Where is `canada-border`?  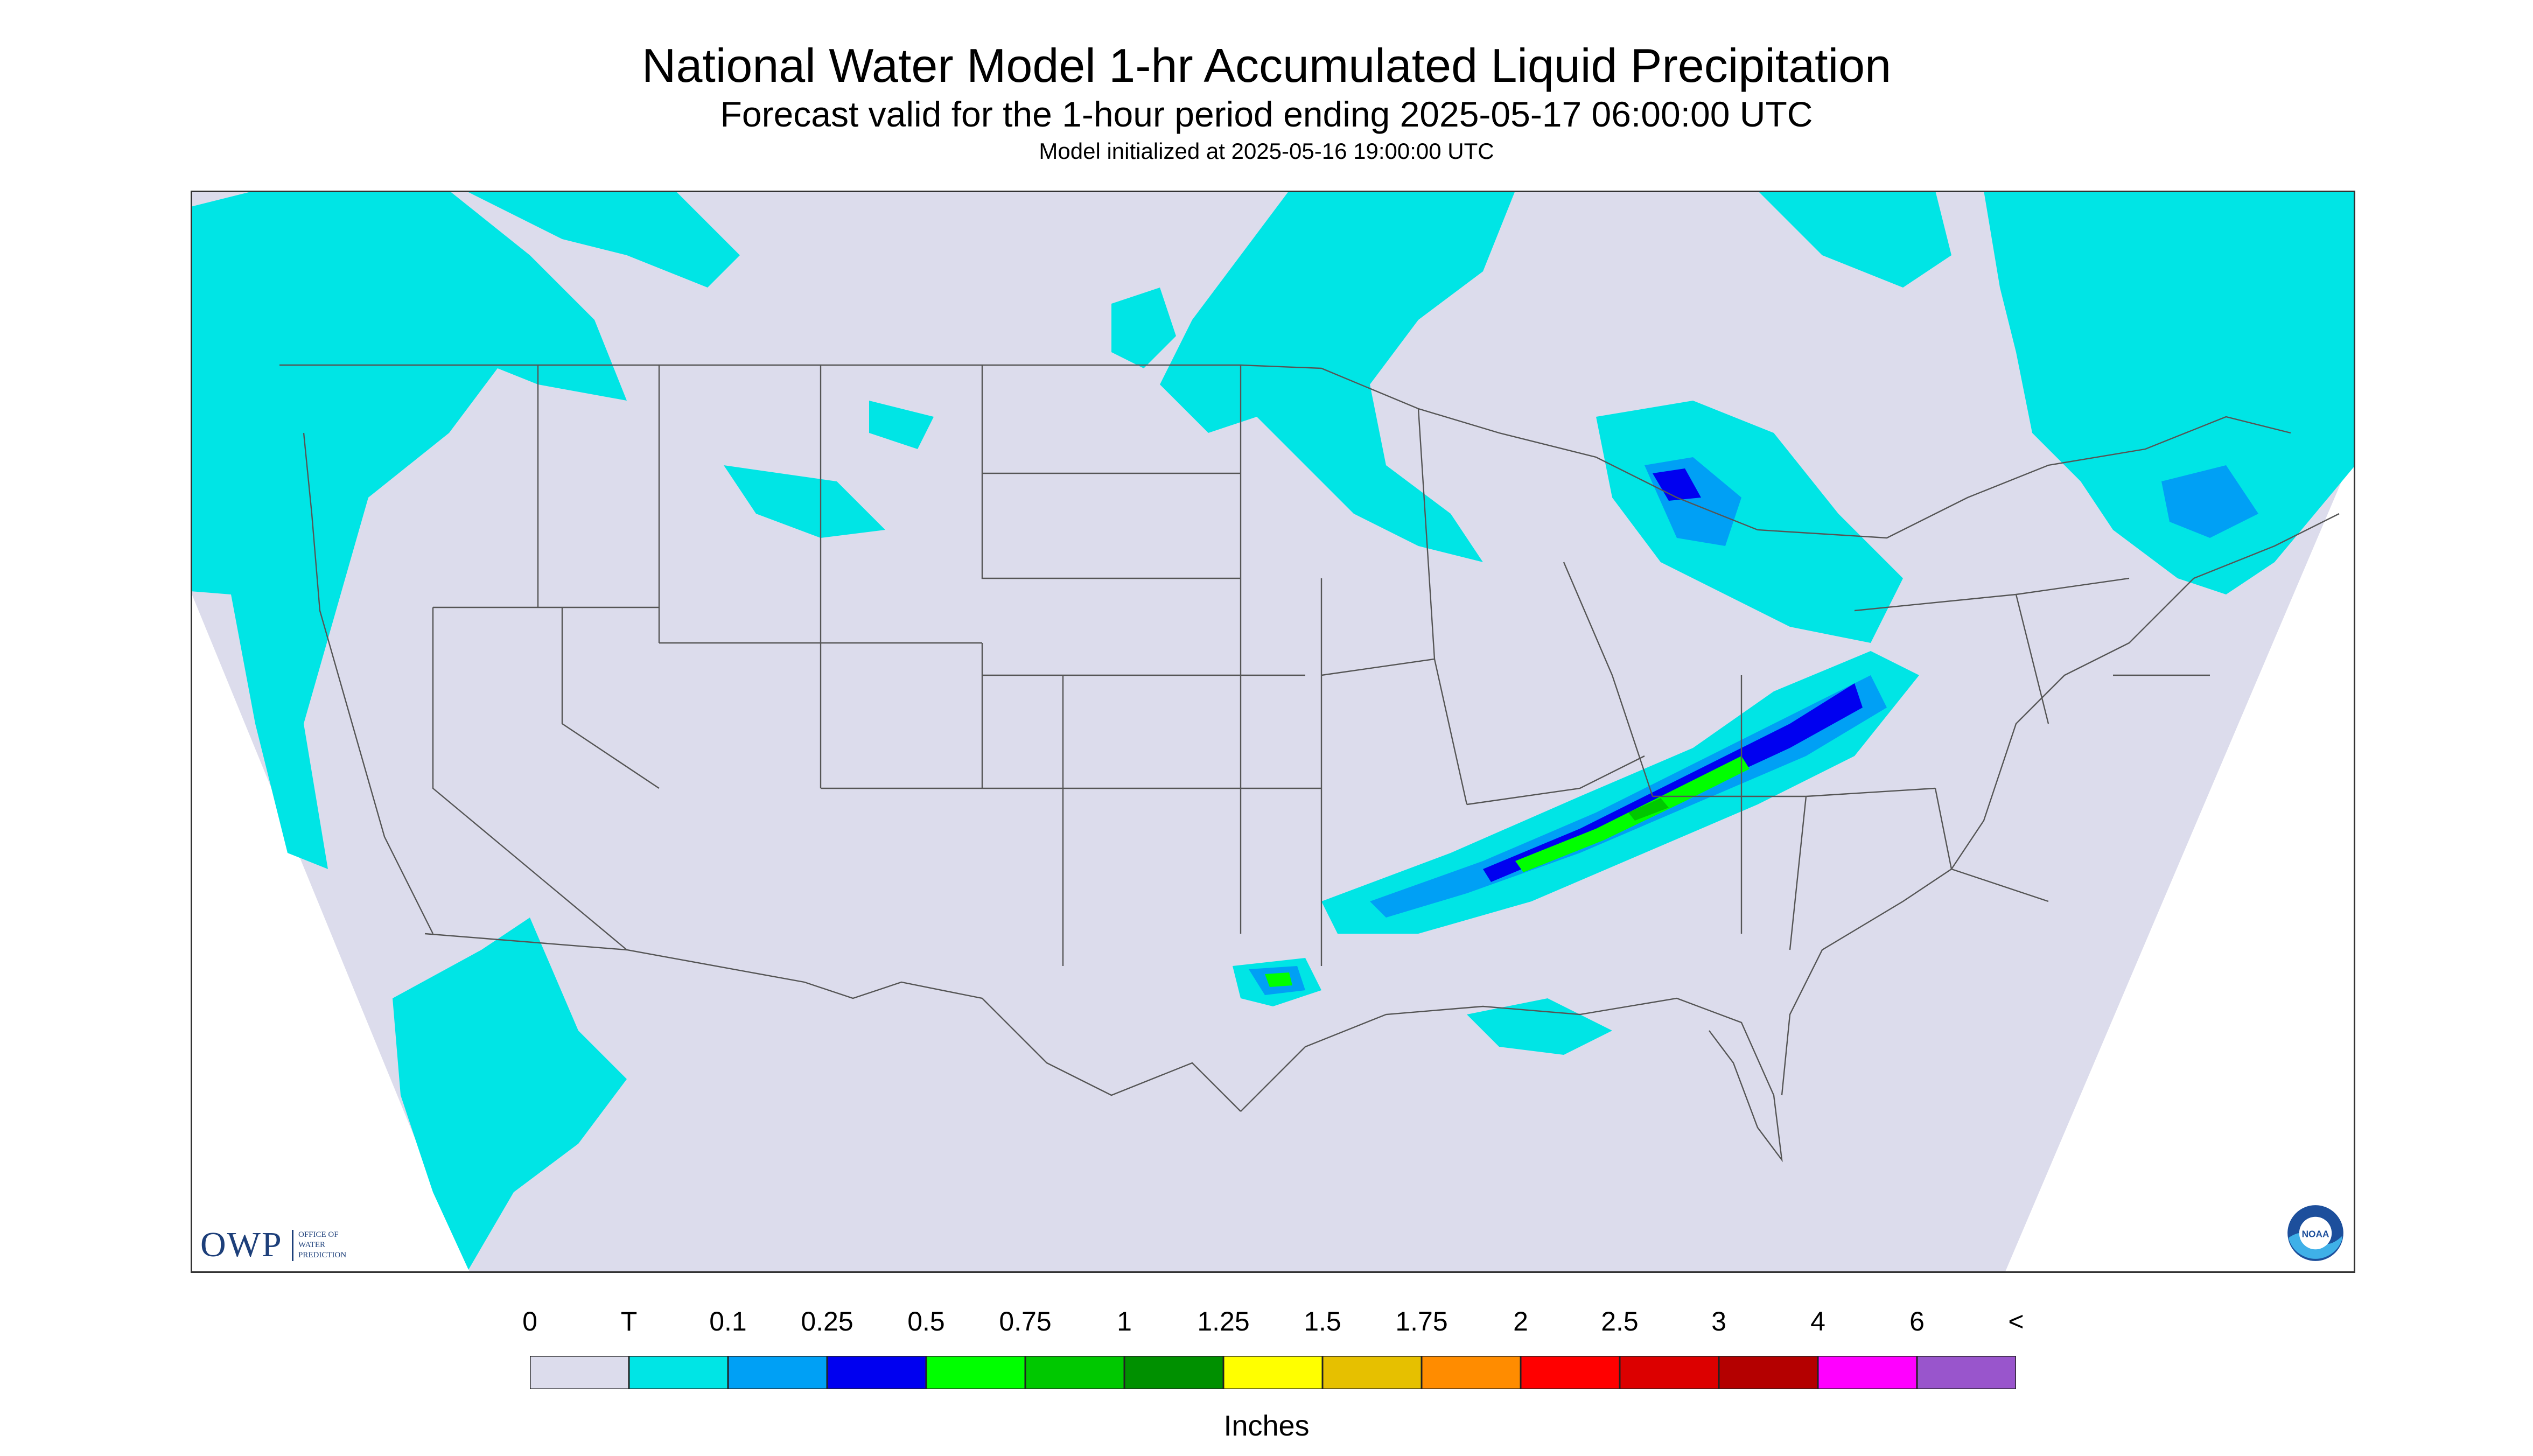 canada-border is located at coordinates (1285, 451).